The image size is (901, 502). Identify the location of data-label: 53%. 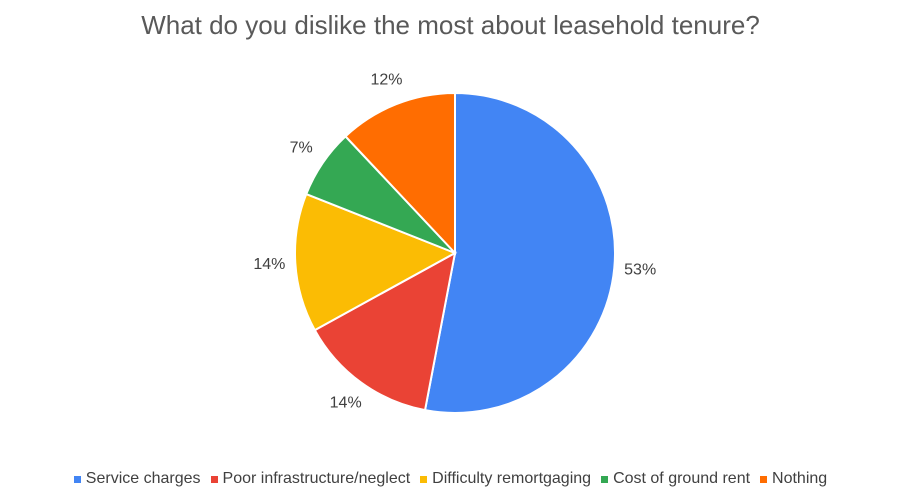
(640, 270).